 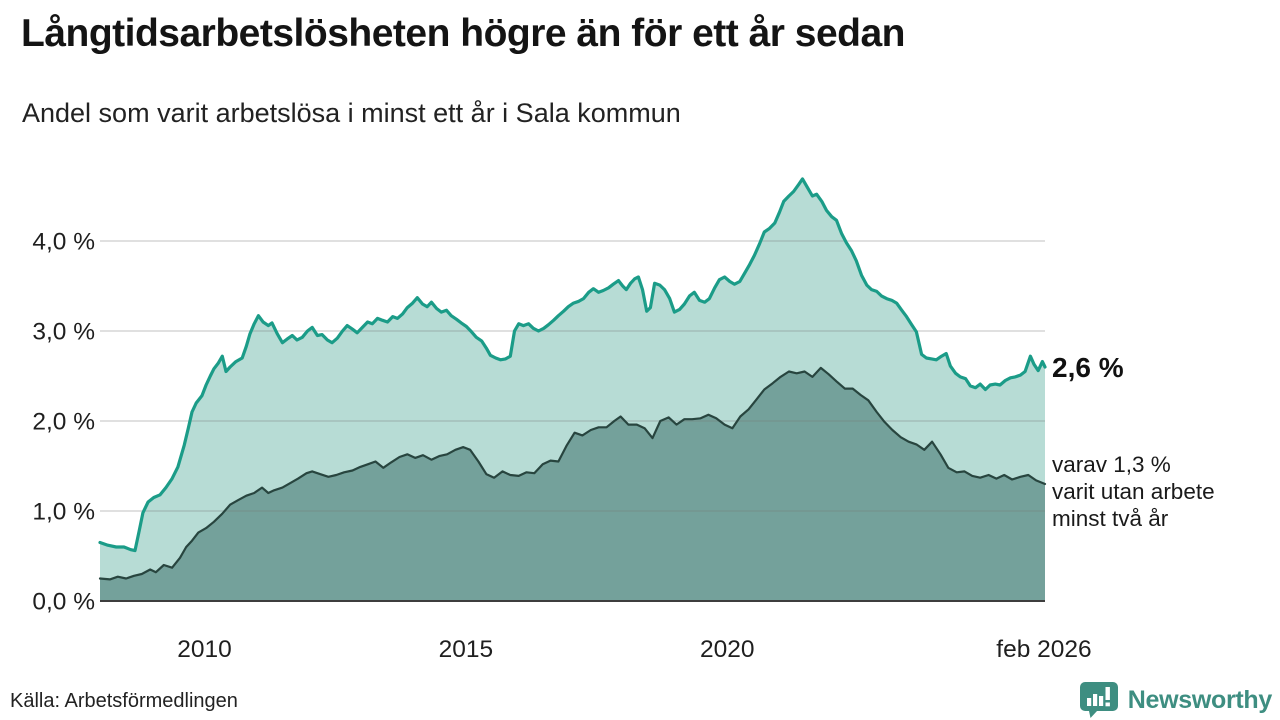 What do you see at coordinates (727, 649) in the screenshot?
I see `x-axis-tick-label: 2020` at bounding box center [727, 649].